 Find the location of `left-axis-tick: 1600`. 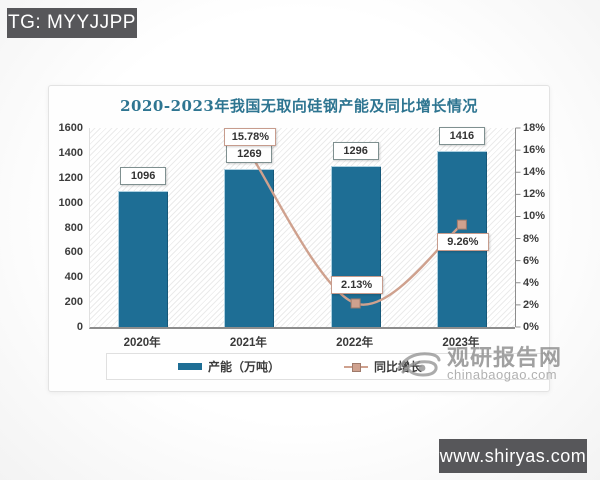

left-axis-tick: 1600 is located at coordinates (70, 128).